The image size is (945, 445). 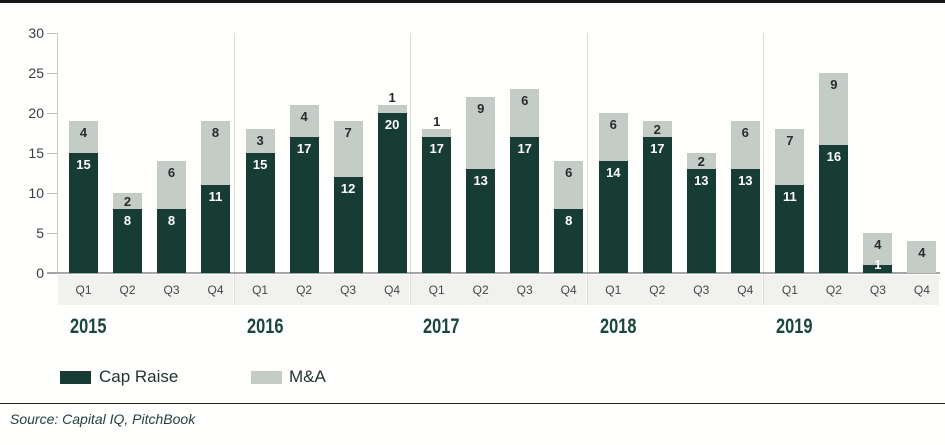 I want to click on y-axis-tick-label: 20, so click(x=36, y=113).